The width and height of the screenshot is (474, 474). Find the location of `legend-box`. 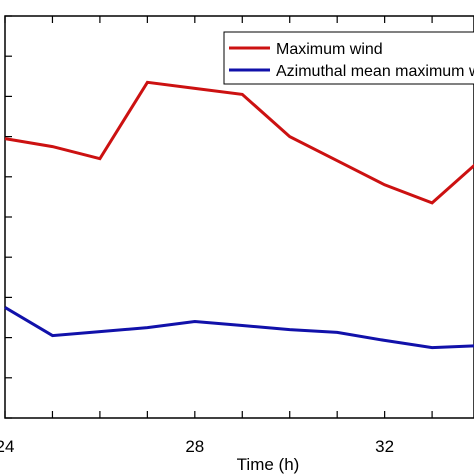

legend-box is located at coordinates (348, 58).